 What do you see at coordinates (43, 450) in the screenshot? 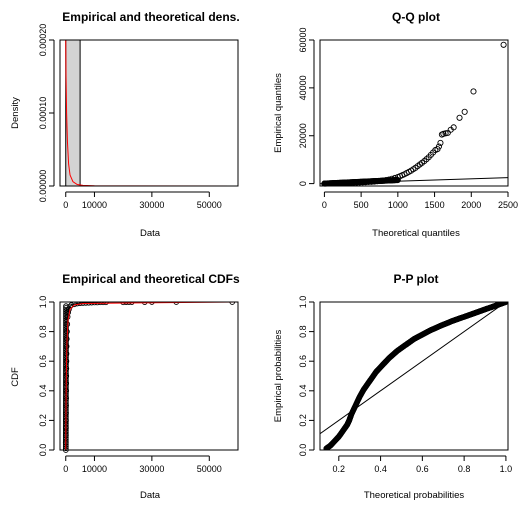
I see `cdf-y-tick-label: 0.0` at bounding box center [43, 450].